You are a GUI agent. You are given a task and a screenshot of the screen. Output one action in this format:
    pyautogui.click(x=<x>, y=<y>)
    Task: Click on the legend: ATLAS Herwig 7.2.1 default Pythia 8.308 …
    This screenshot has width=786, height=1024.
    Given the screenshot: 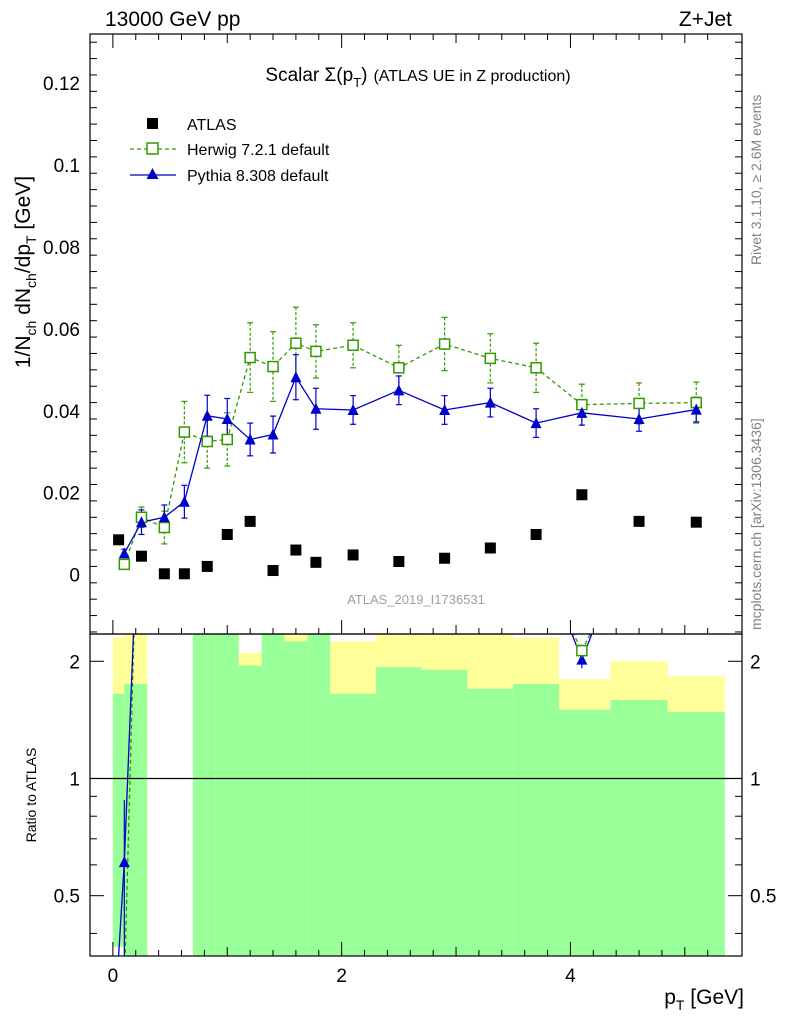 What is the action you would take?
    pyautogui.click(x=230, y=151)
    